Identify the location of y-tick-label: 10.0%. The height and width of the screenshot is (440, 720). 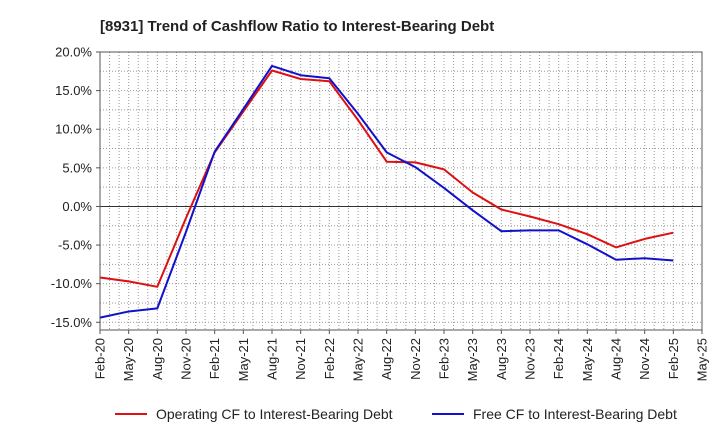
(73, 129).